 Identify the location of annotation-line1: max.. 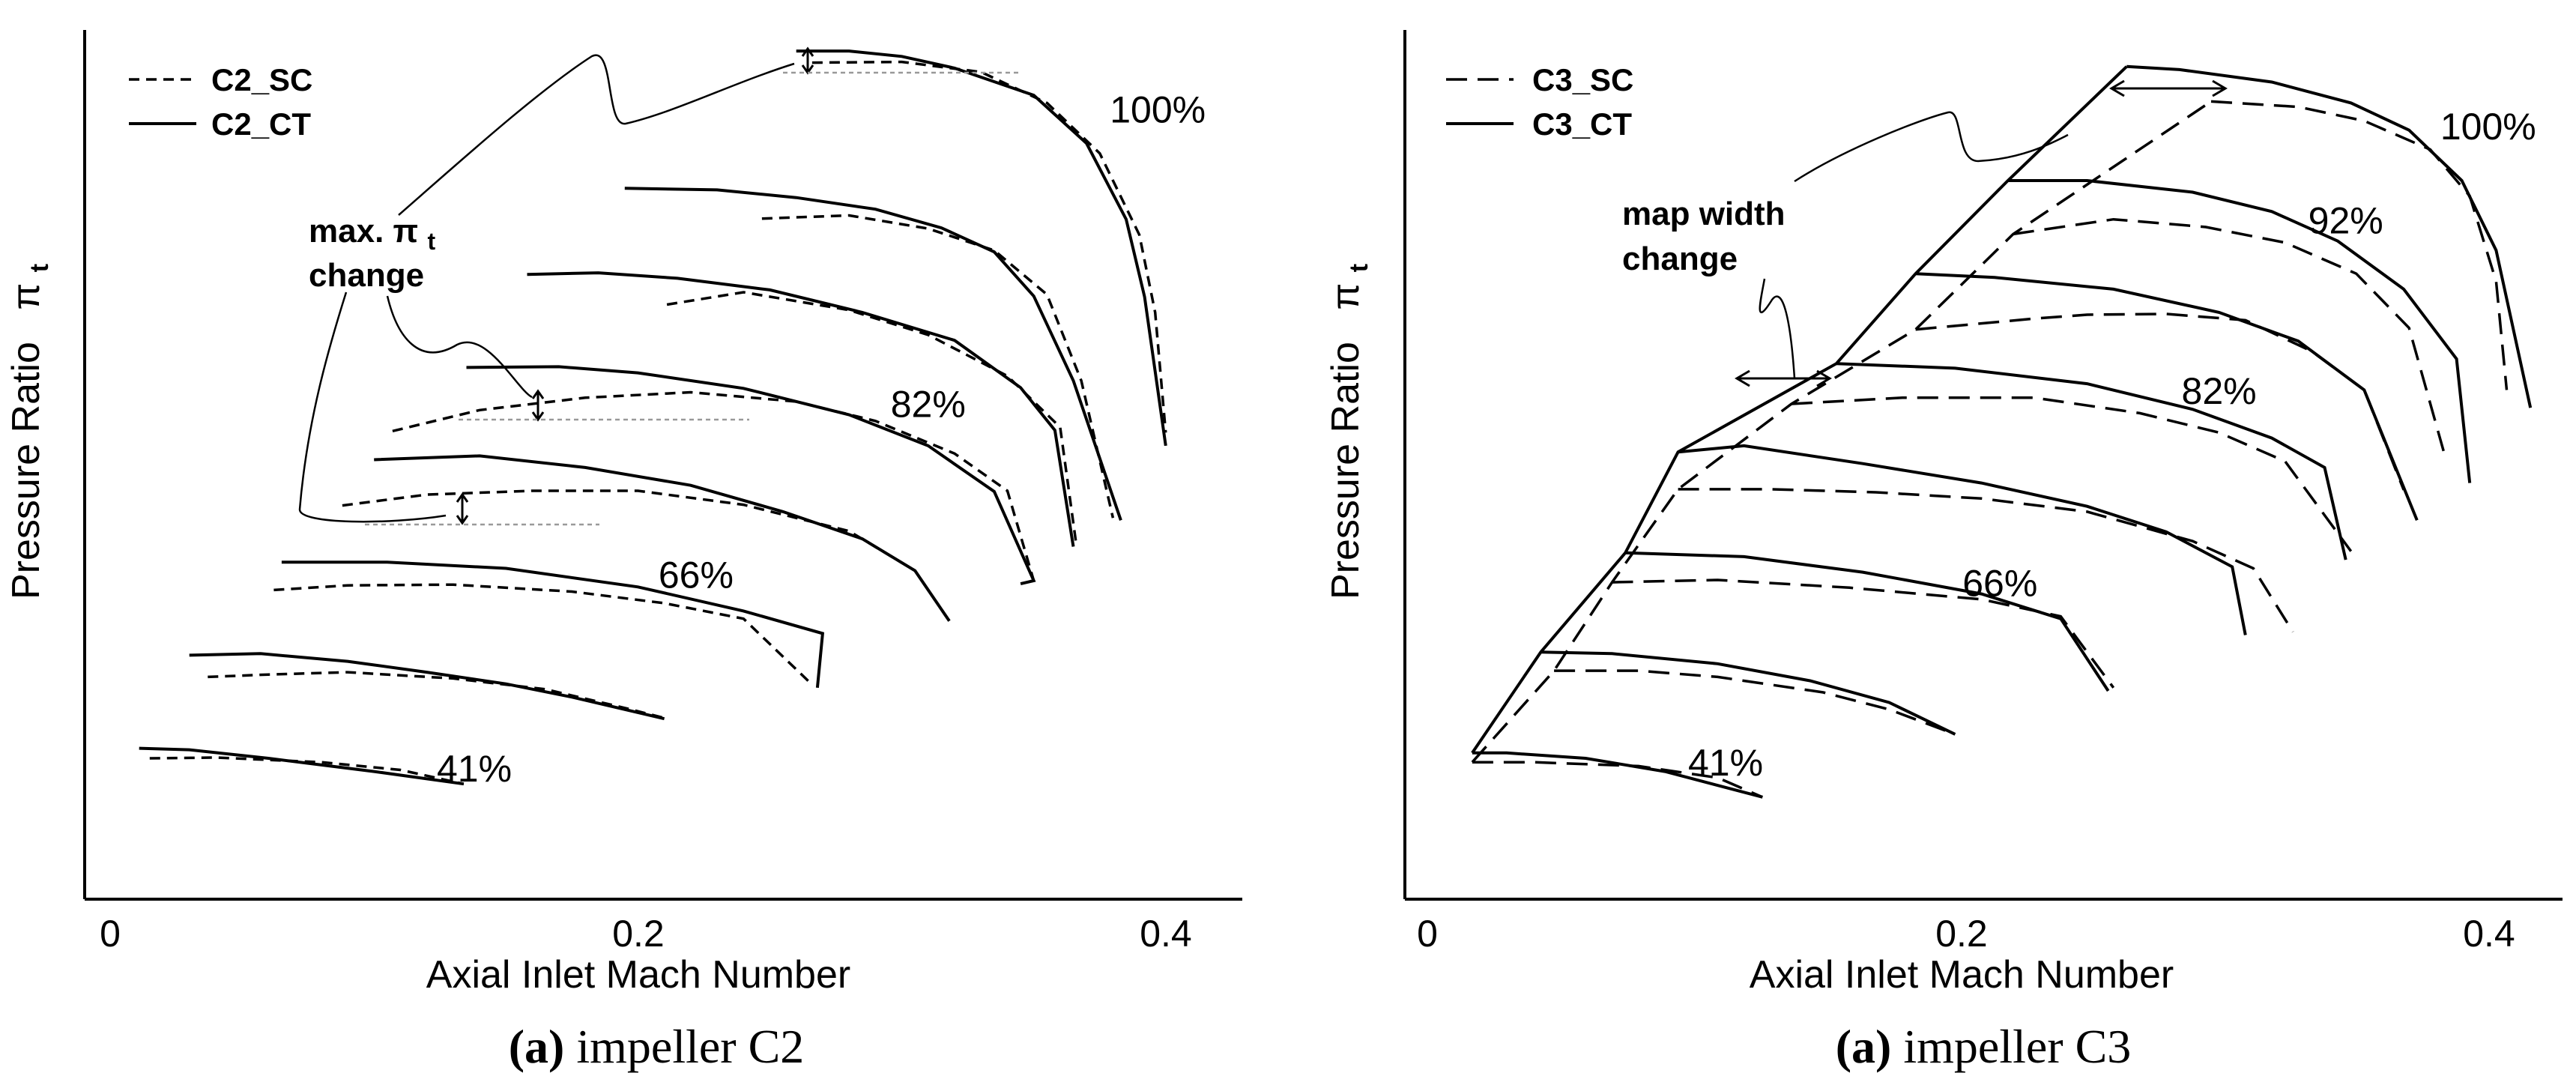
(351, 231).